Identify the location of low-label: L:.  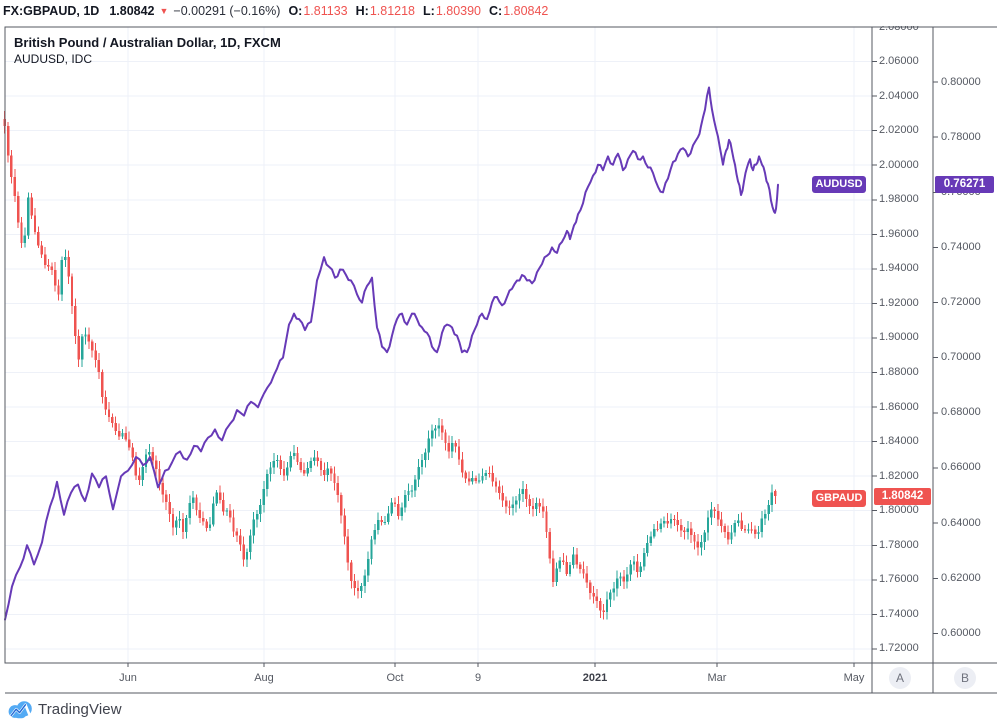
(429, 11).